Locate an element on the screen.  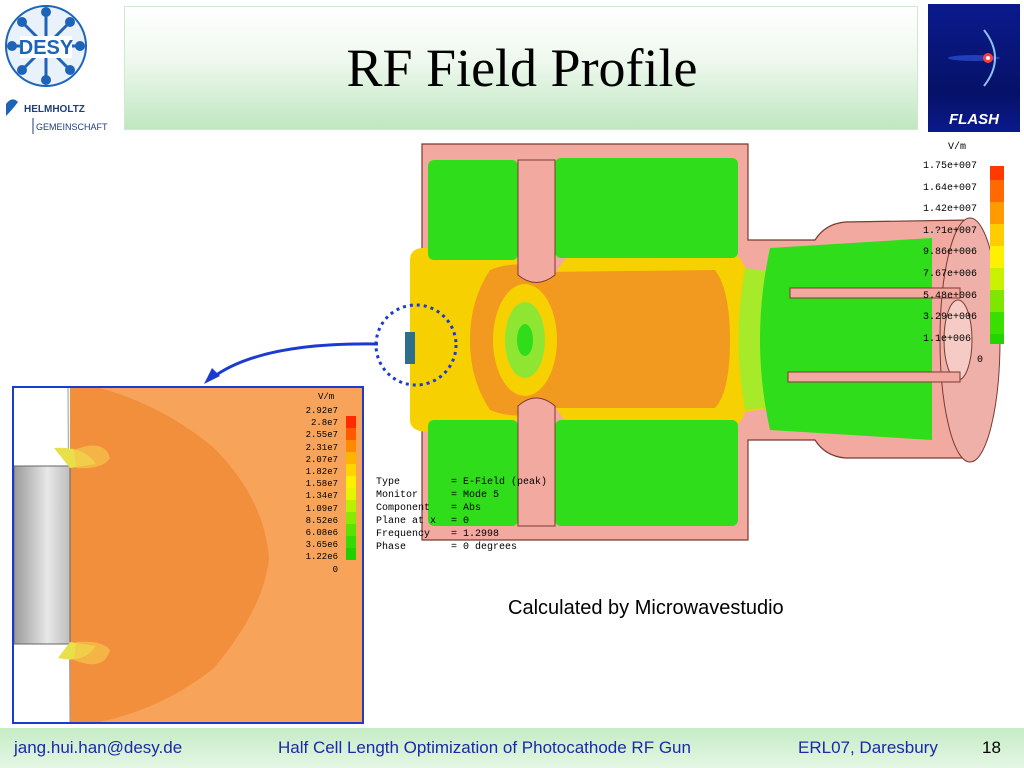
inset-legend-value: 2.31e7 is located at coordinates (321, 447).